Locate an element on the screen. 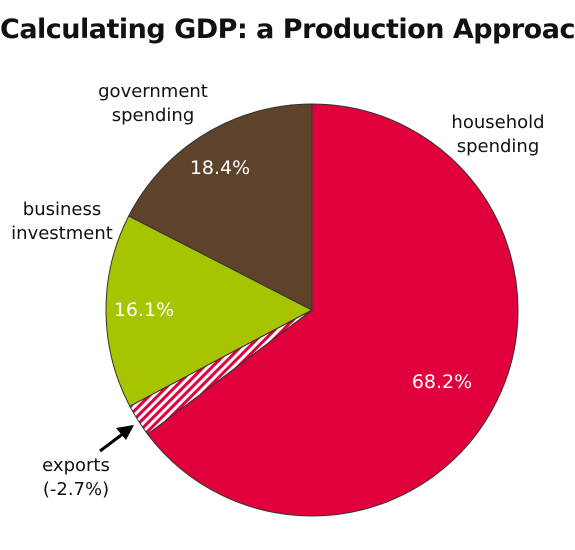 The width and height of the screenshot is (575, 550). exports-arrow is located at coordinates (116, 439).